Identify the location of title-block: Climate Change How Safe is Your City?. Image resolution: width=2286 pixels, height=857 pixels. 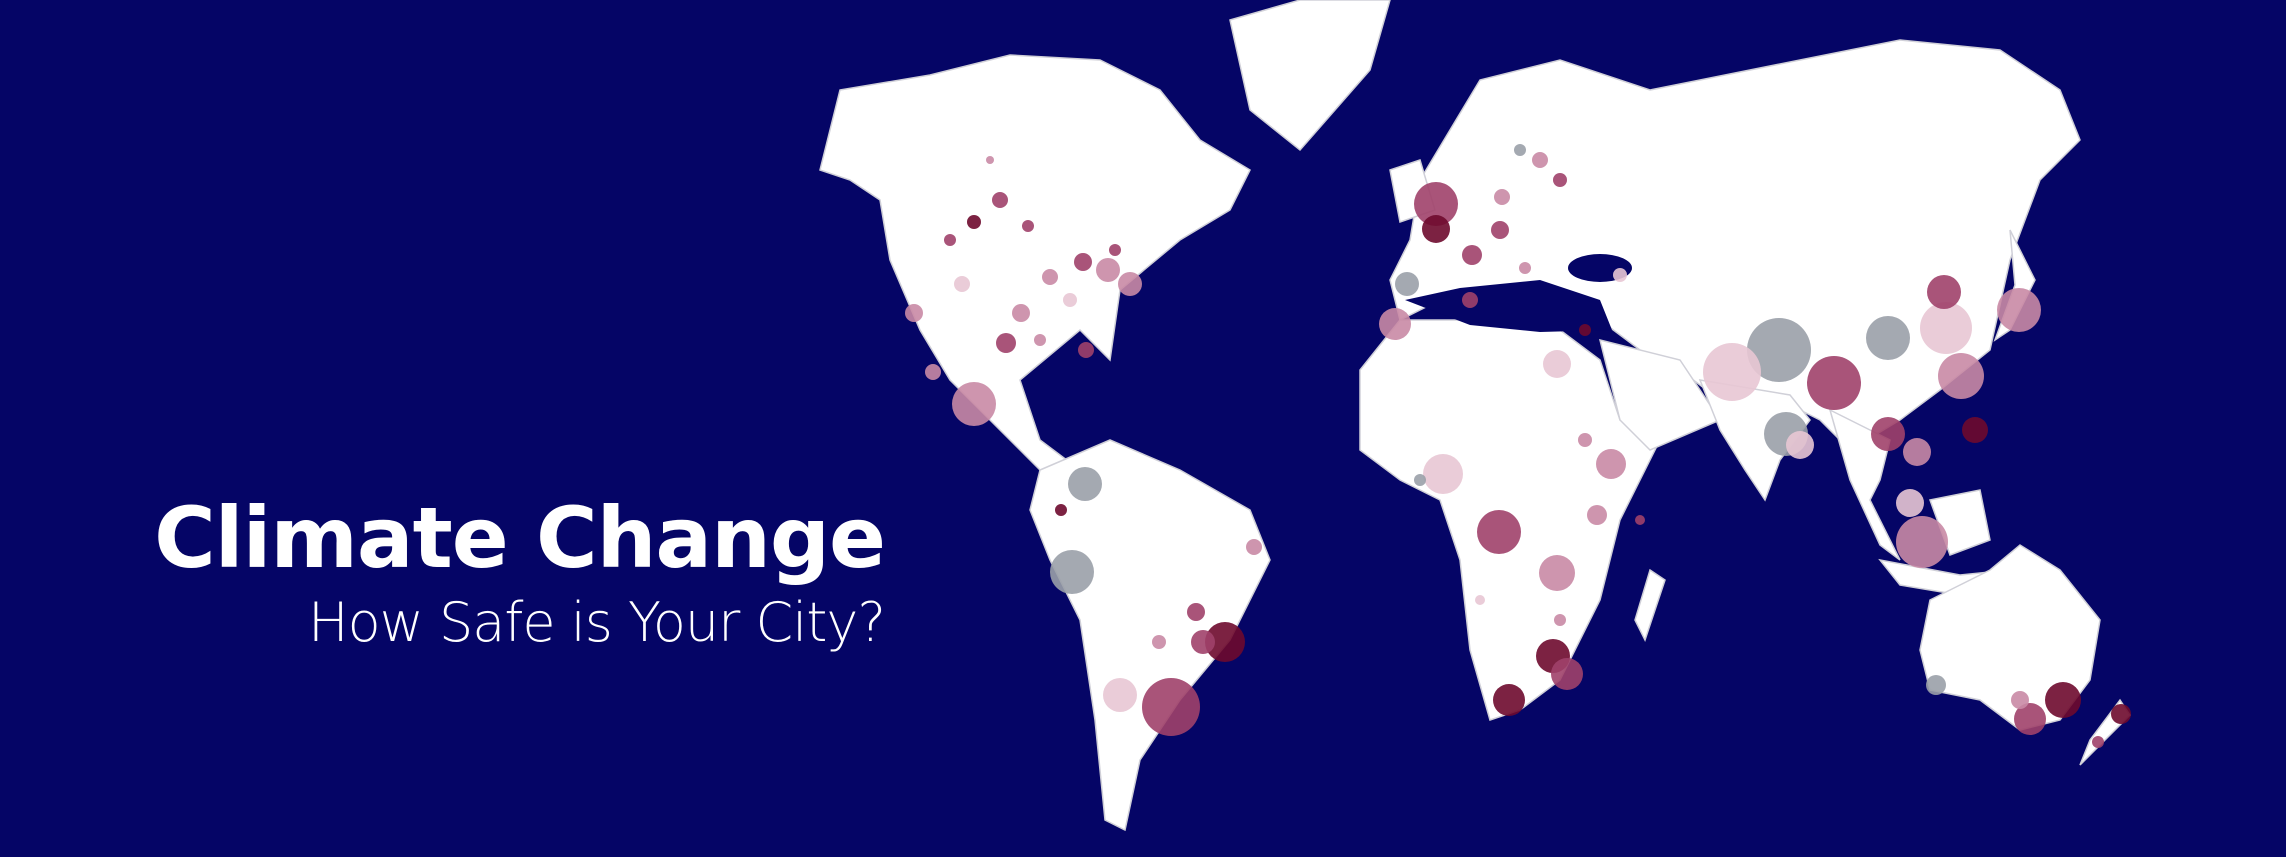
(463, 573).